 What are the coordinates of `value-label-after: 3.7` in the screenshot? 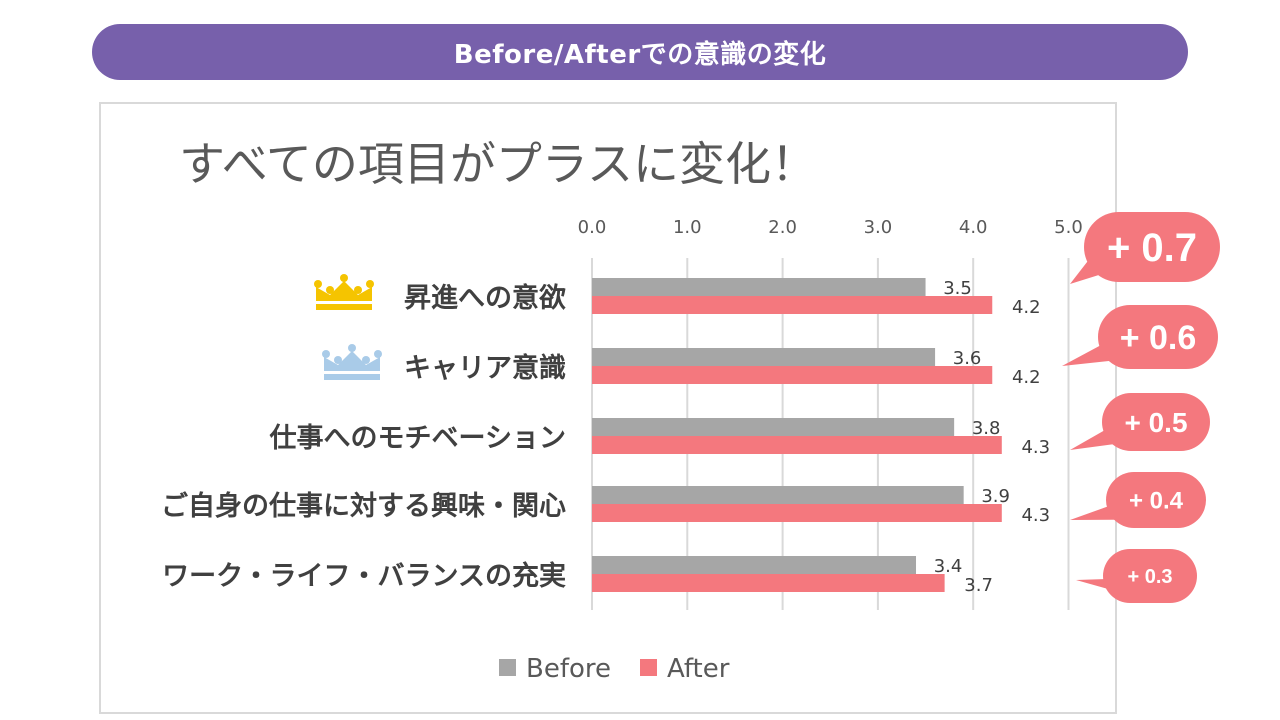 It's located at (978, 585).